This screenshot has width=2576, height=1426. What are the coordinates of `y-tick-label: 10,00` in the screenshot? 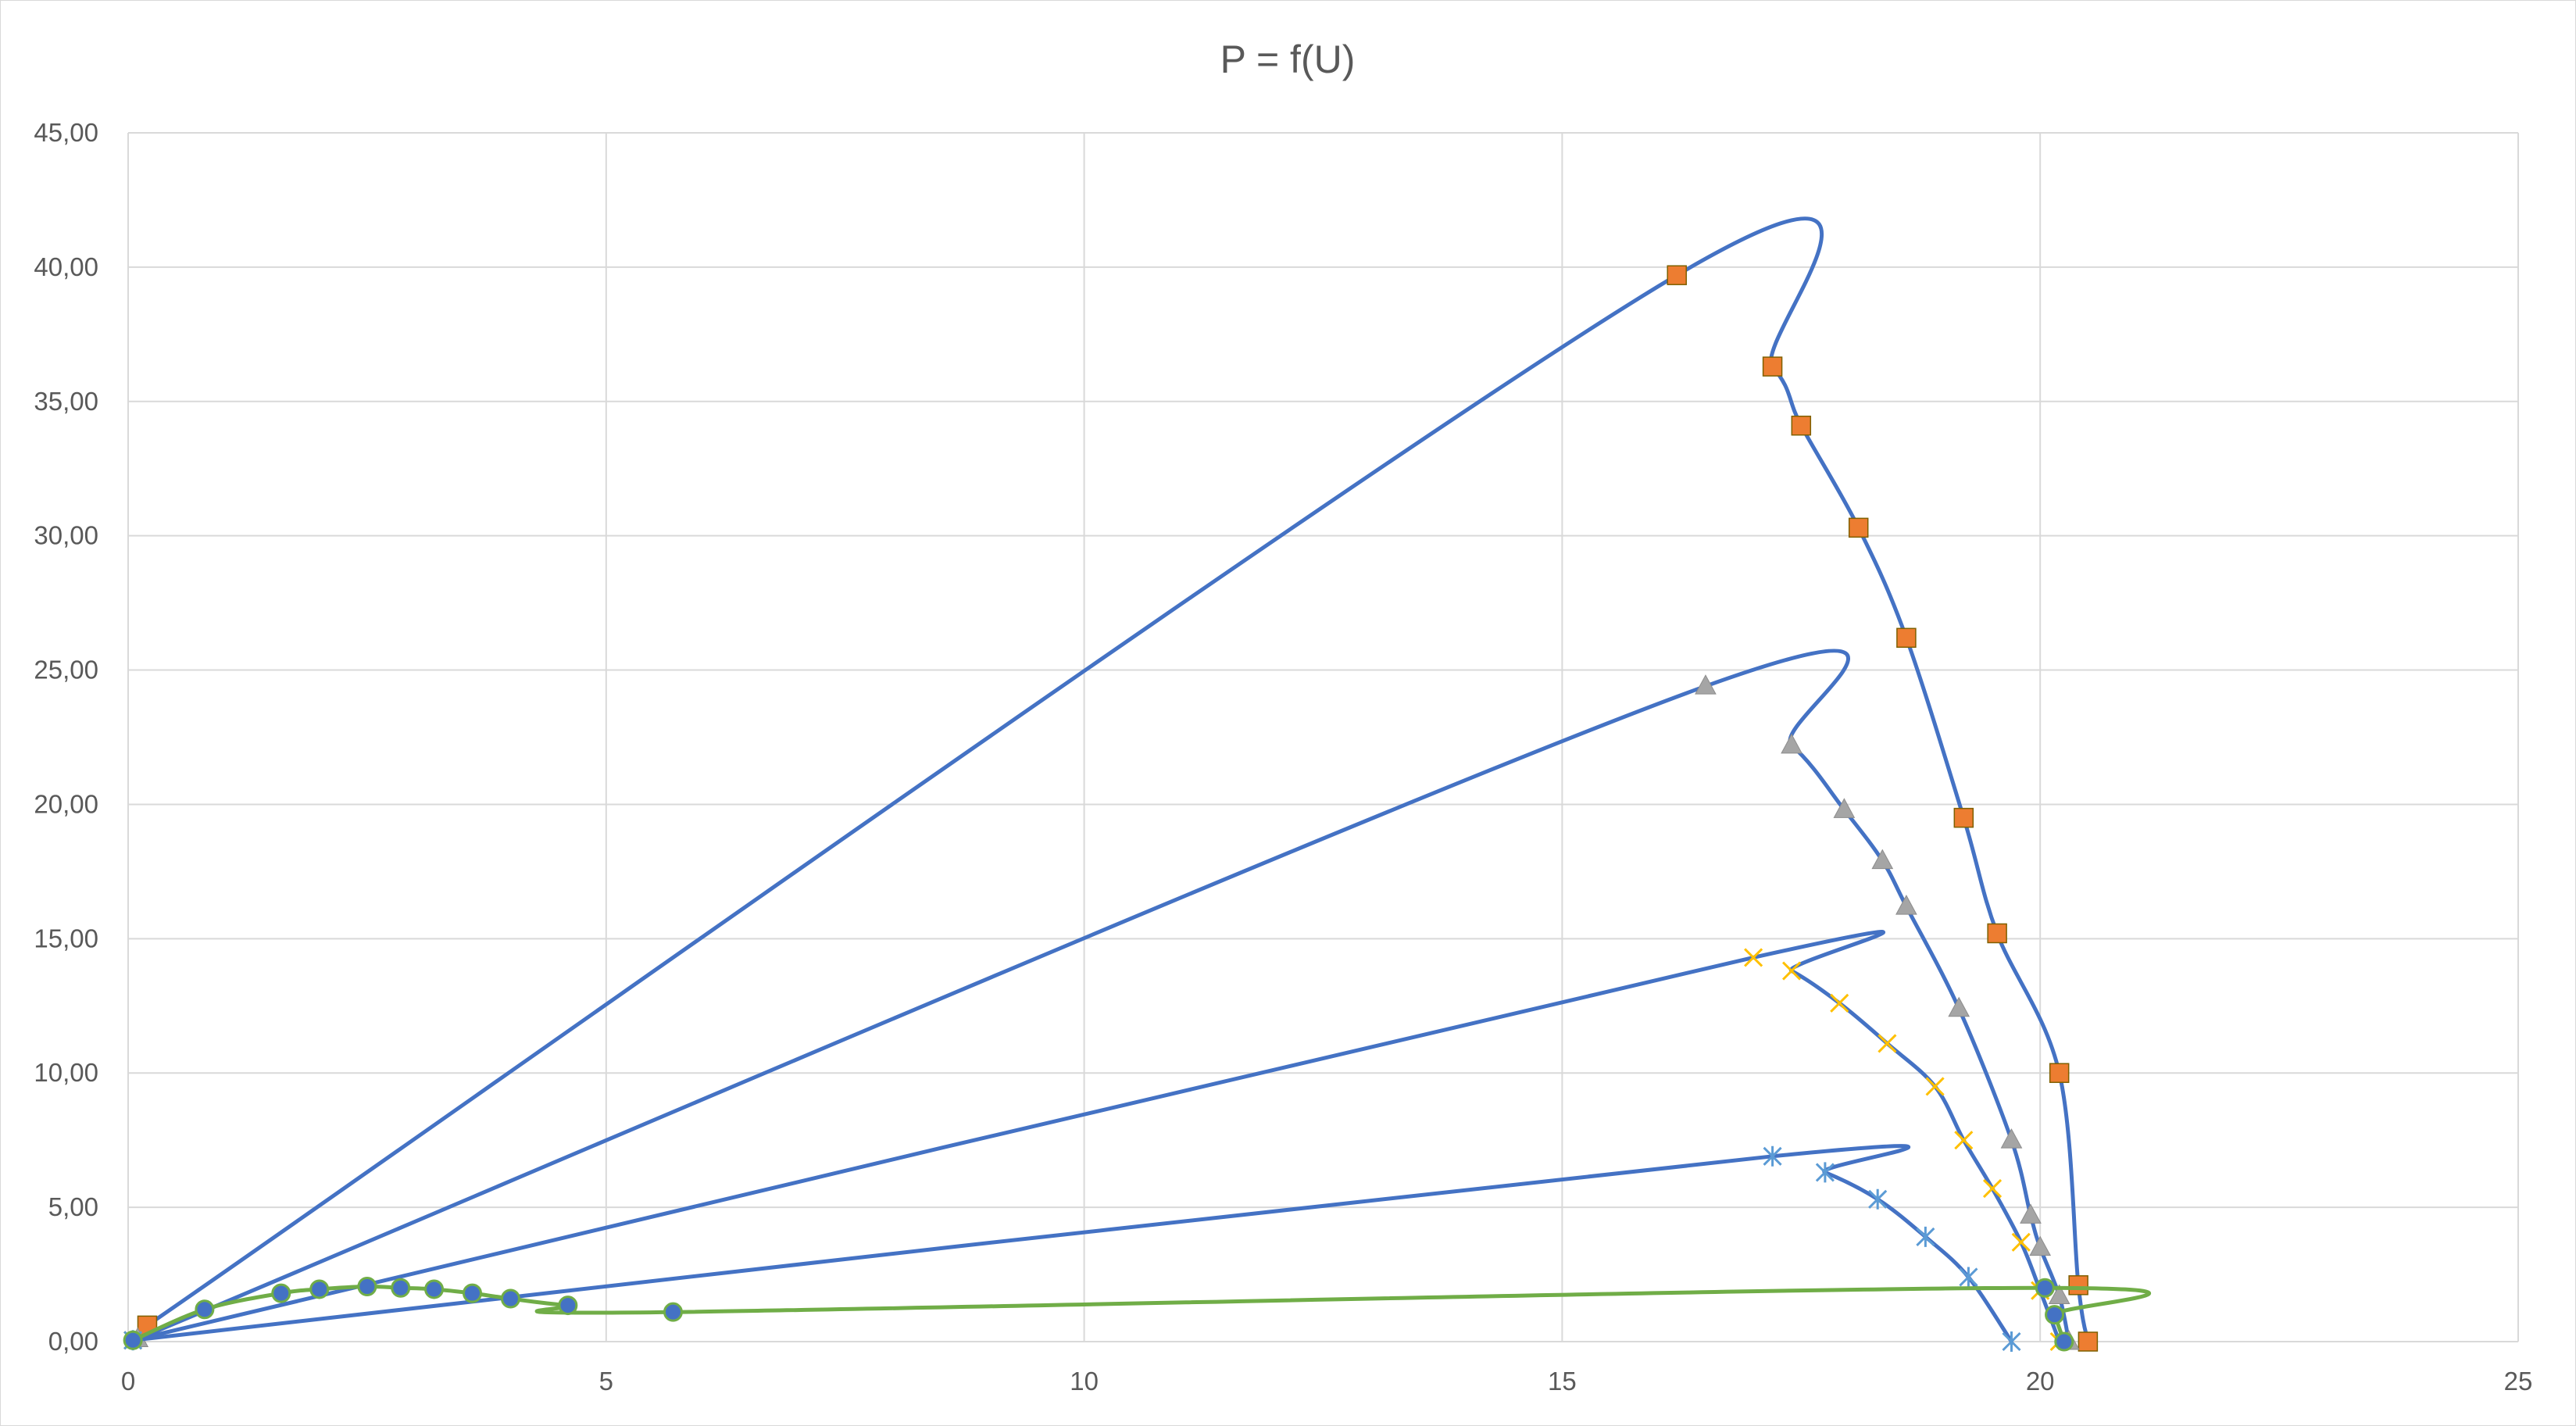 It's located at (66, 1072).